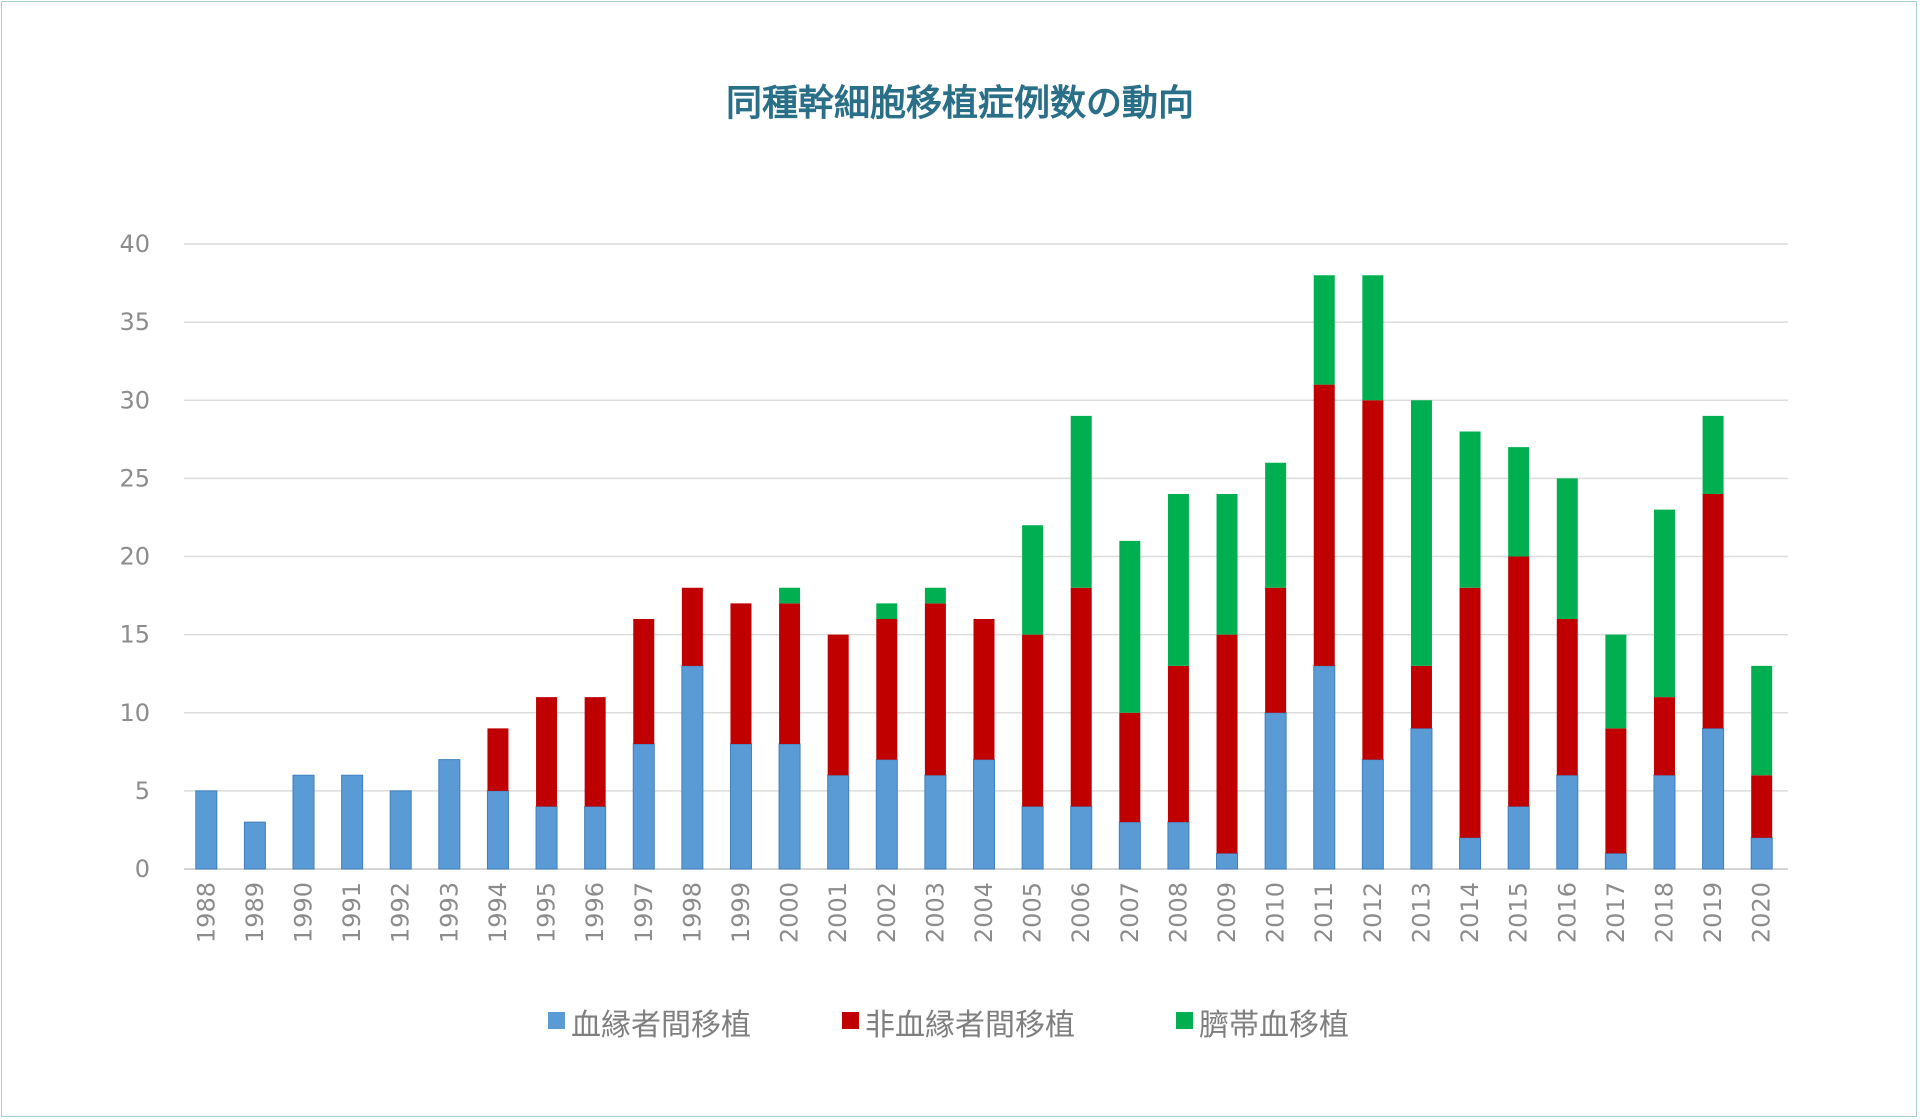 This screenshot has height=1120, width=1920. I want to click on x-tick-label: 2013, so click(1421, 912).